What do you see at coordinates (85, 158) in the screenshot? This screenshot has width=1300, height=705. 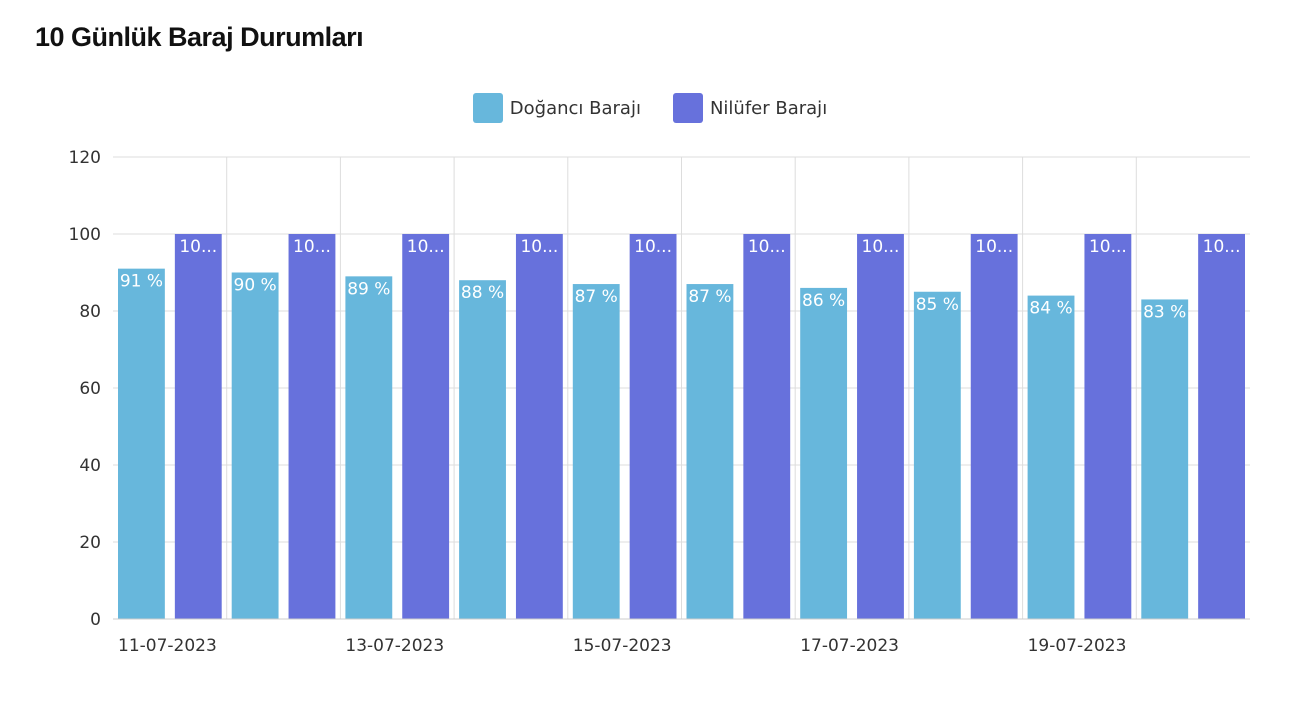 I see `y-tick-label: 120` at bounding box center [85, 158].